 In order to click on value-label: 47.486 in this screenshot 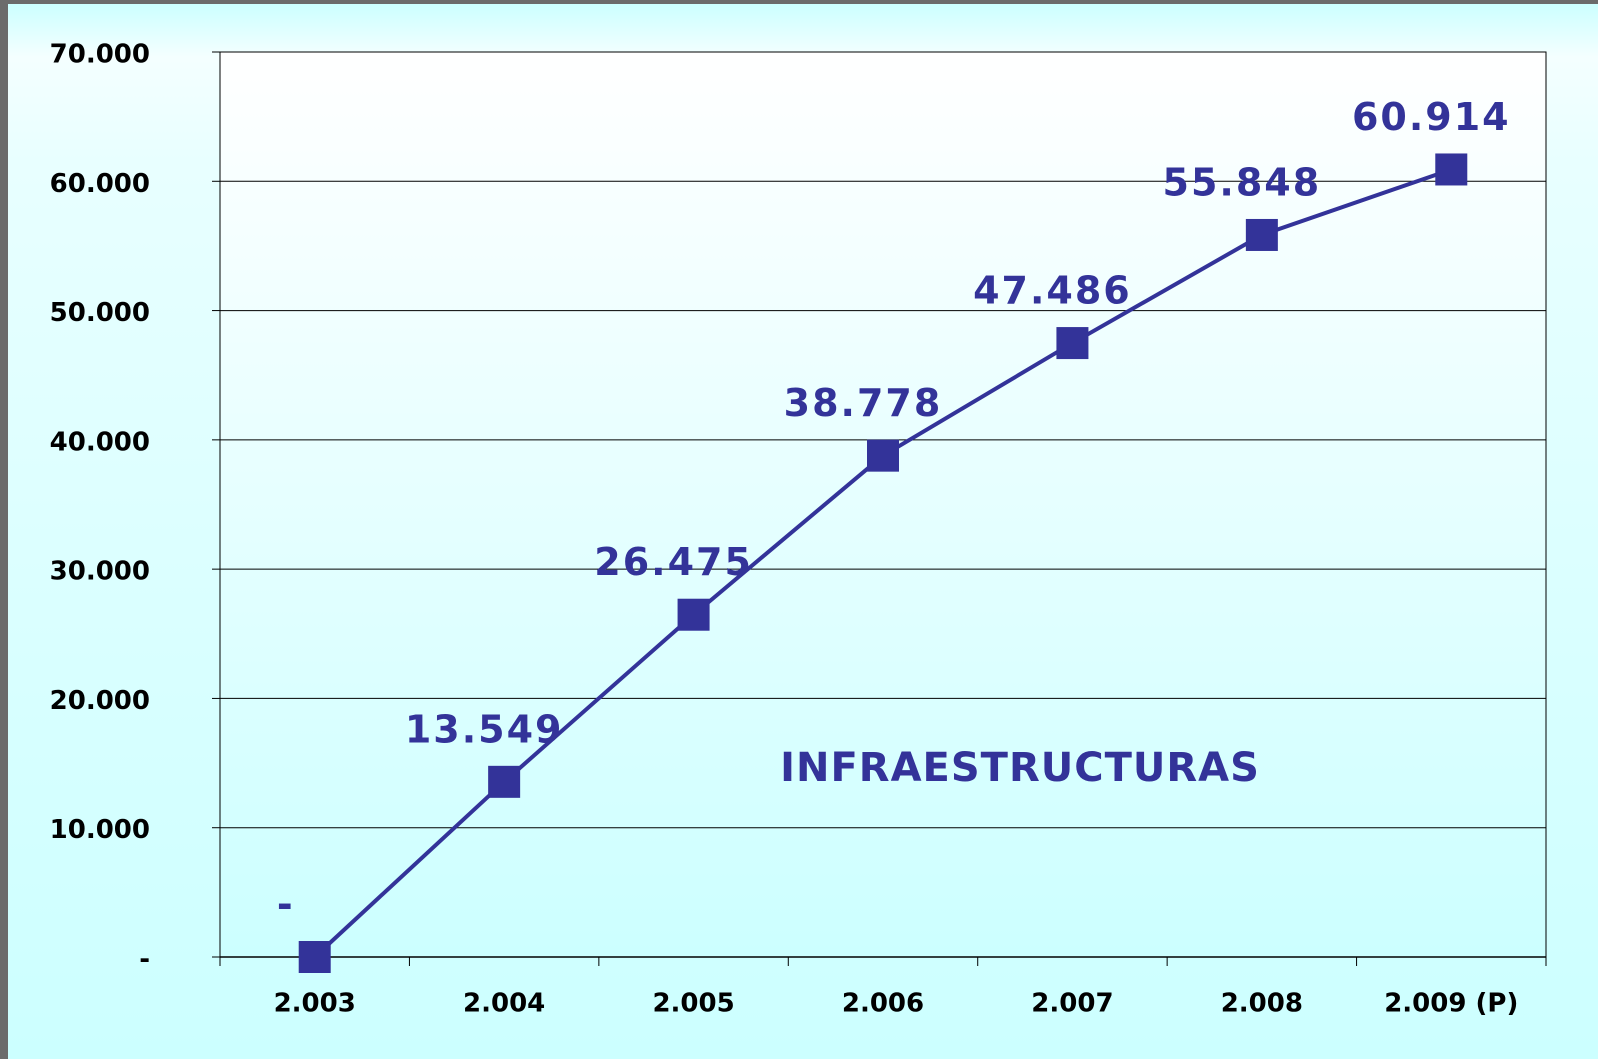, I will do `click(1052, 291)`.